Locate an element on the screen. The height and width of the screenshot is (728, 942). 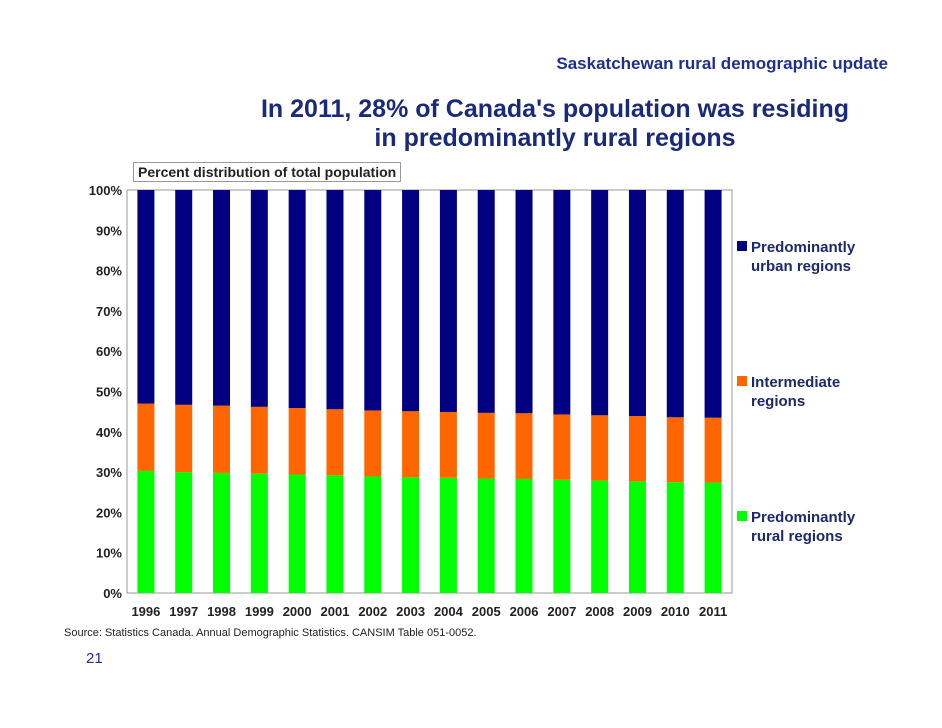
x-tick-label: 1997 is located at coordinates (183, 611).